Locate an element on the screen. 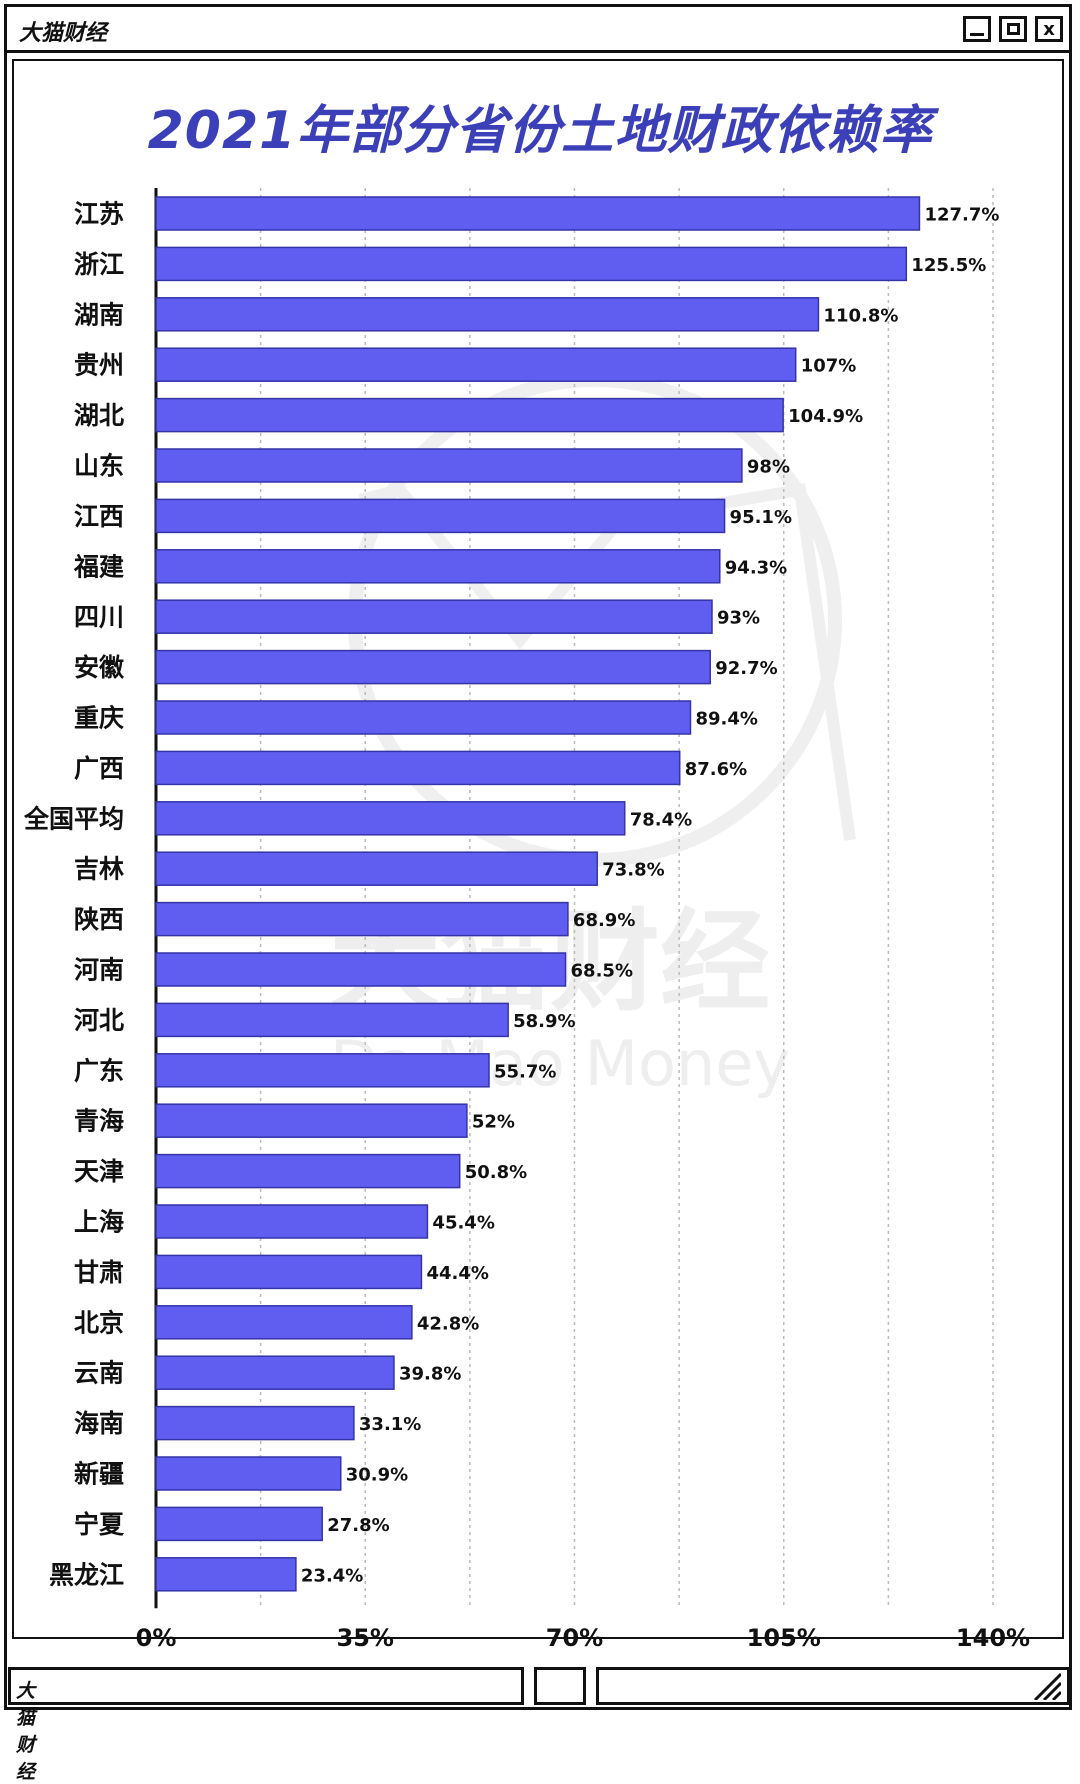  value-label: 87.6% is located at coordinates (716, 769).